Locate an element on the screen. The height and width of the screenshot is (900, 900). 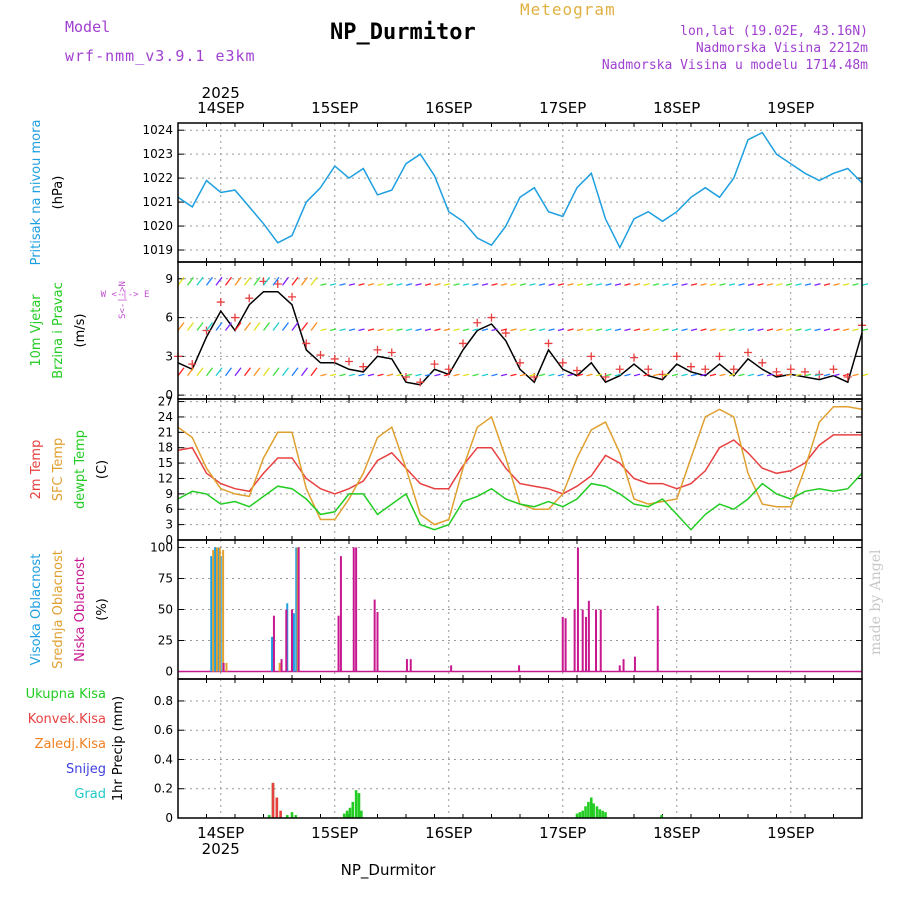
y-tick-label: 75 is located at coordinates (165, 578).